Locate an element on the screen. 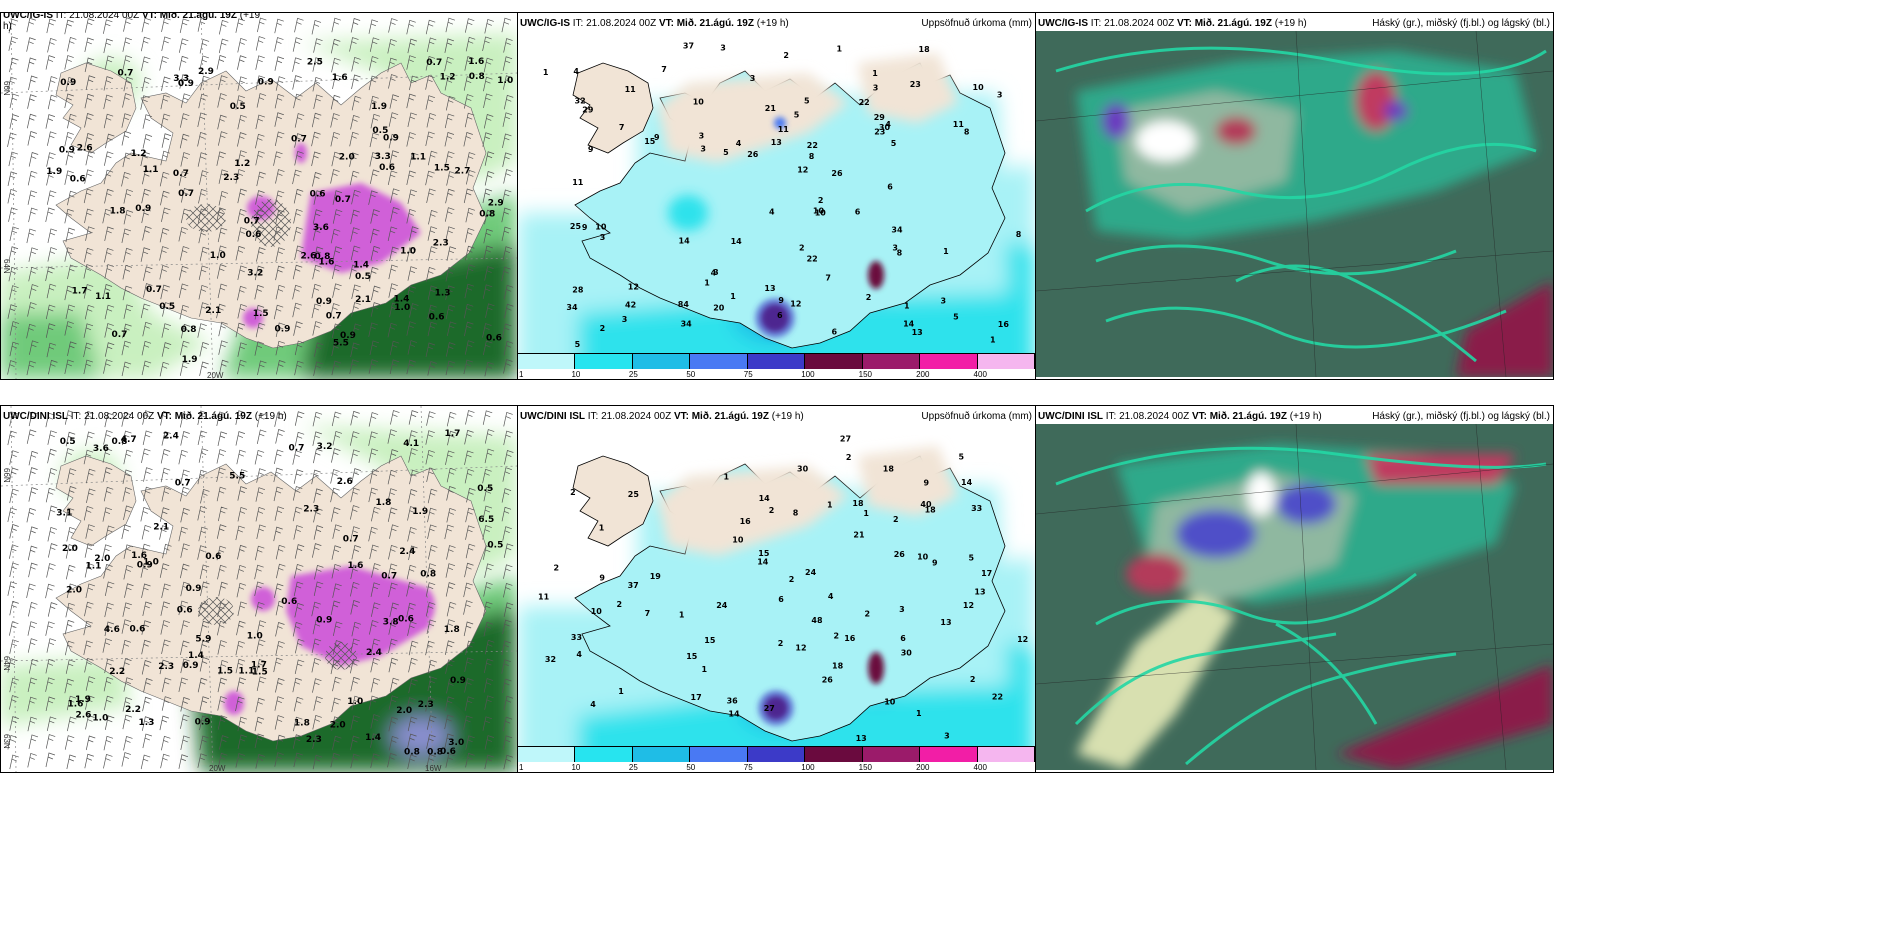 Image resolution: width=1900 pixels, height=950 pixels. colorbar-swatch is located at coordinates (604, 361).